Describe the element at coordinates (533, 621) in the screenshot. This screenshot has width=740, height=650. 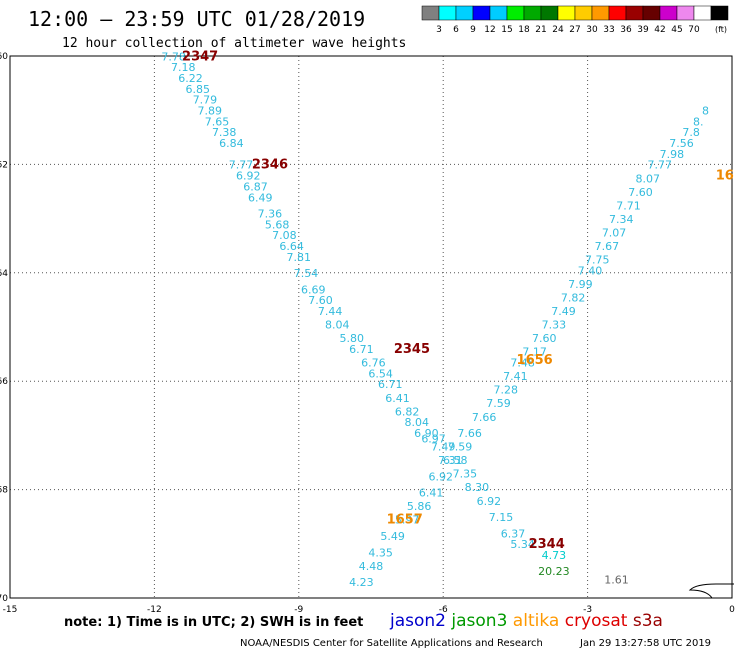
I see `satellite-name: altika` at that location.